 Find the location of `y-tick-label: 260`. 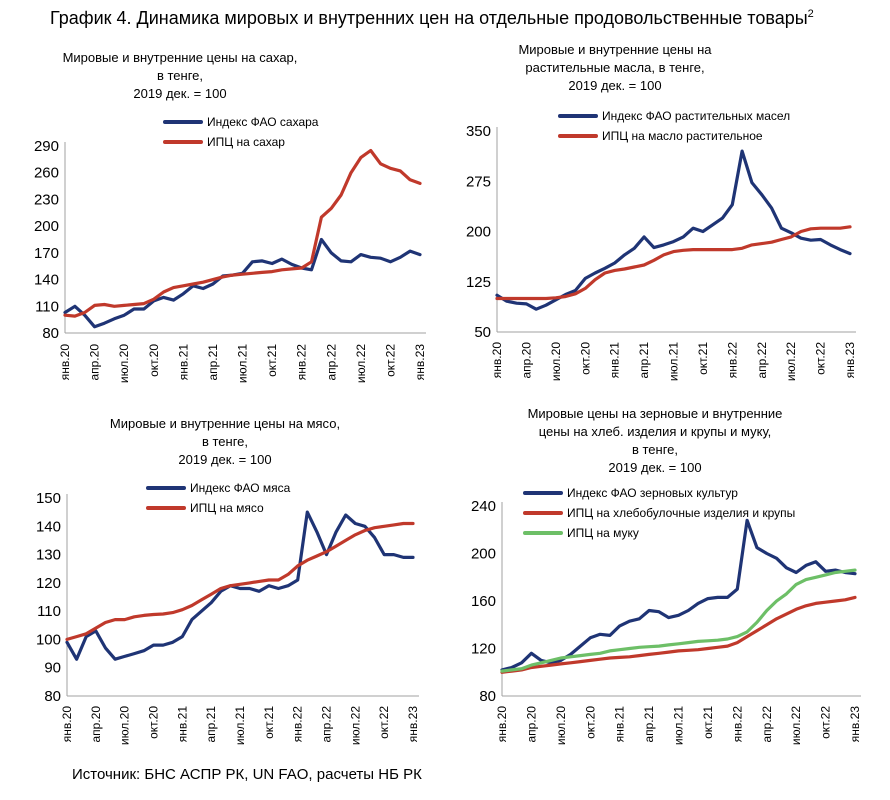

y-tick-label: 260 is located at coordinates (46, 173).